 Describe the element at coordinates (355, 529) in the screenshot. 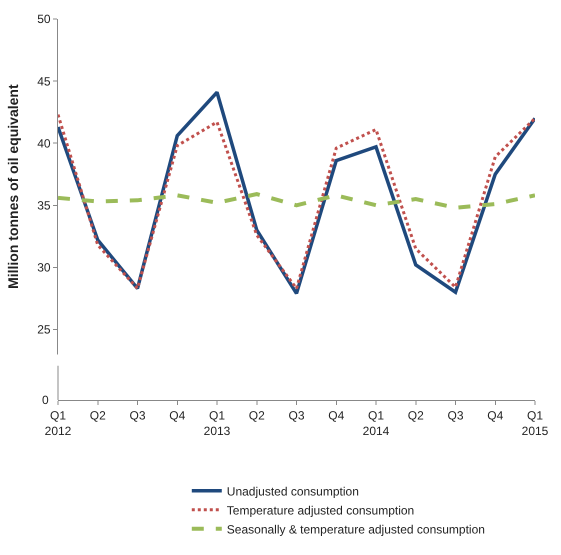

I see `legend-label: Seasonally & temperature adjusted consumption` at that location.